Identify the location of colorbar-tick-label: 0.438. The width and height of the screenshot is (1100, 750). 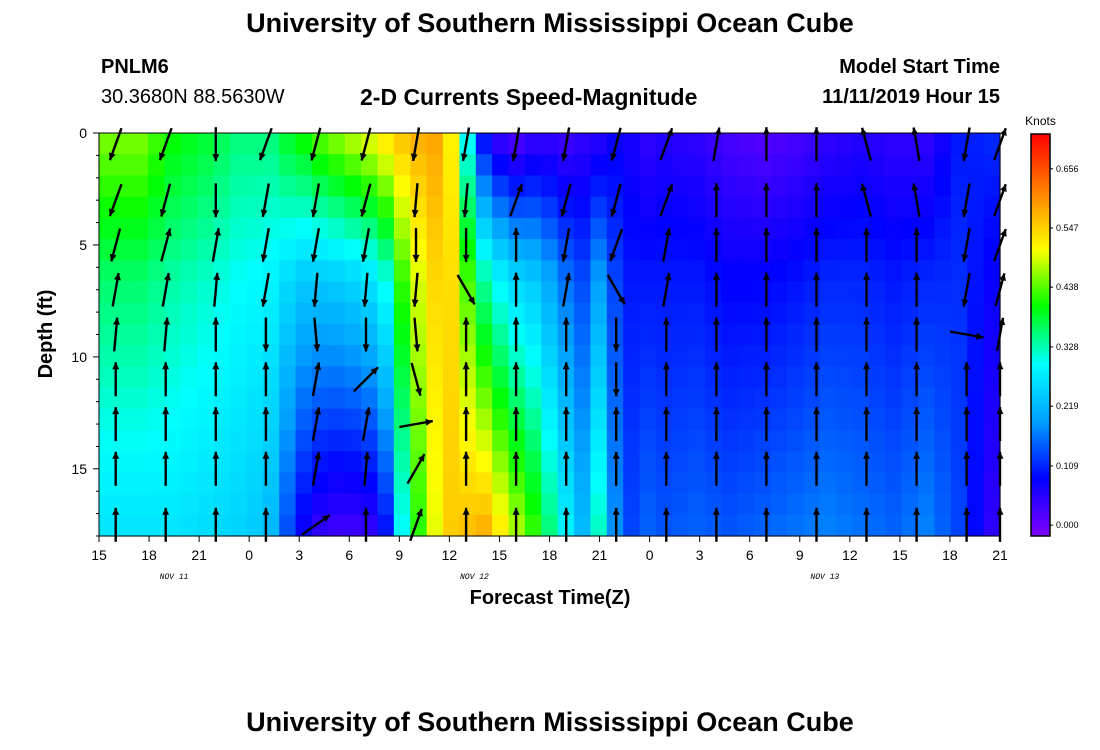
(1067, 287).